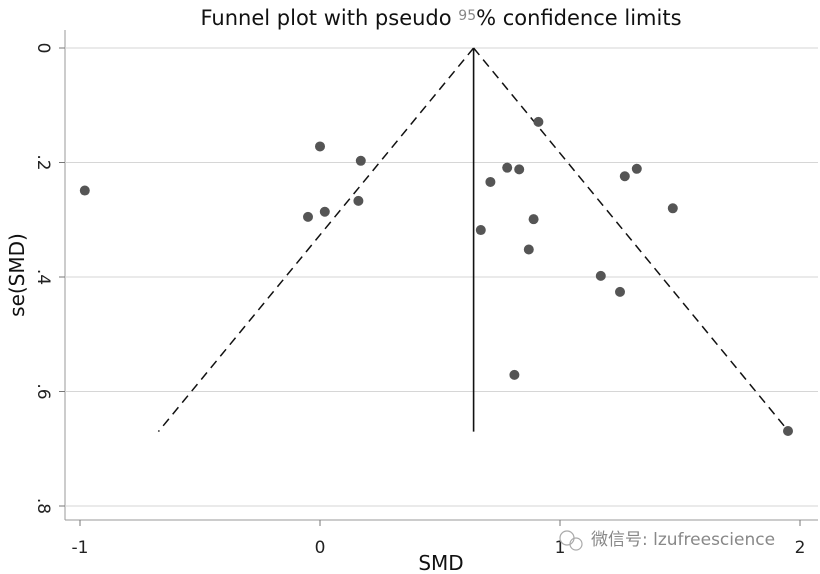 This screenshot has height=574, width=820. What do you see at coordinates (440, 562) in the screenshot?
I see `x-axis-label: SMD` at bounding box center [440, 562].